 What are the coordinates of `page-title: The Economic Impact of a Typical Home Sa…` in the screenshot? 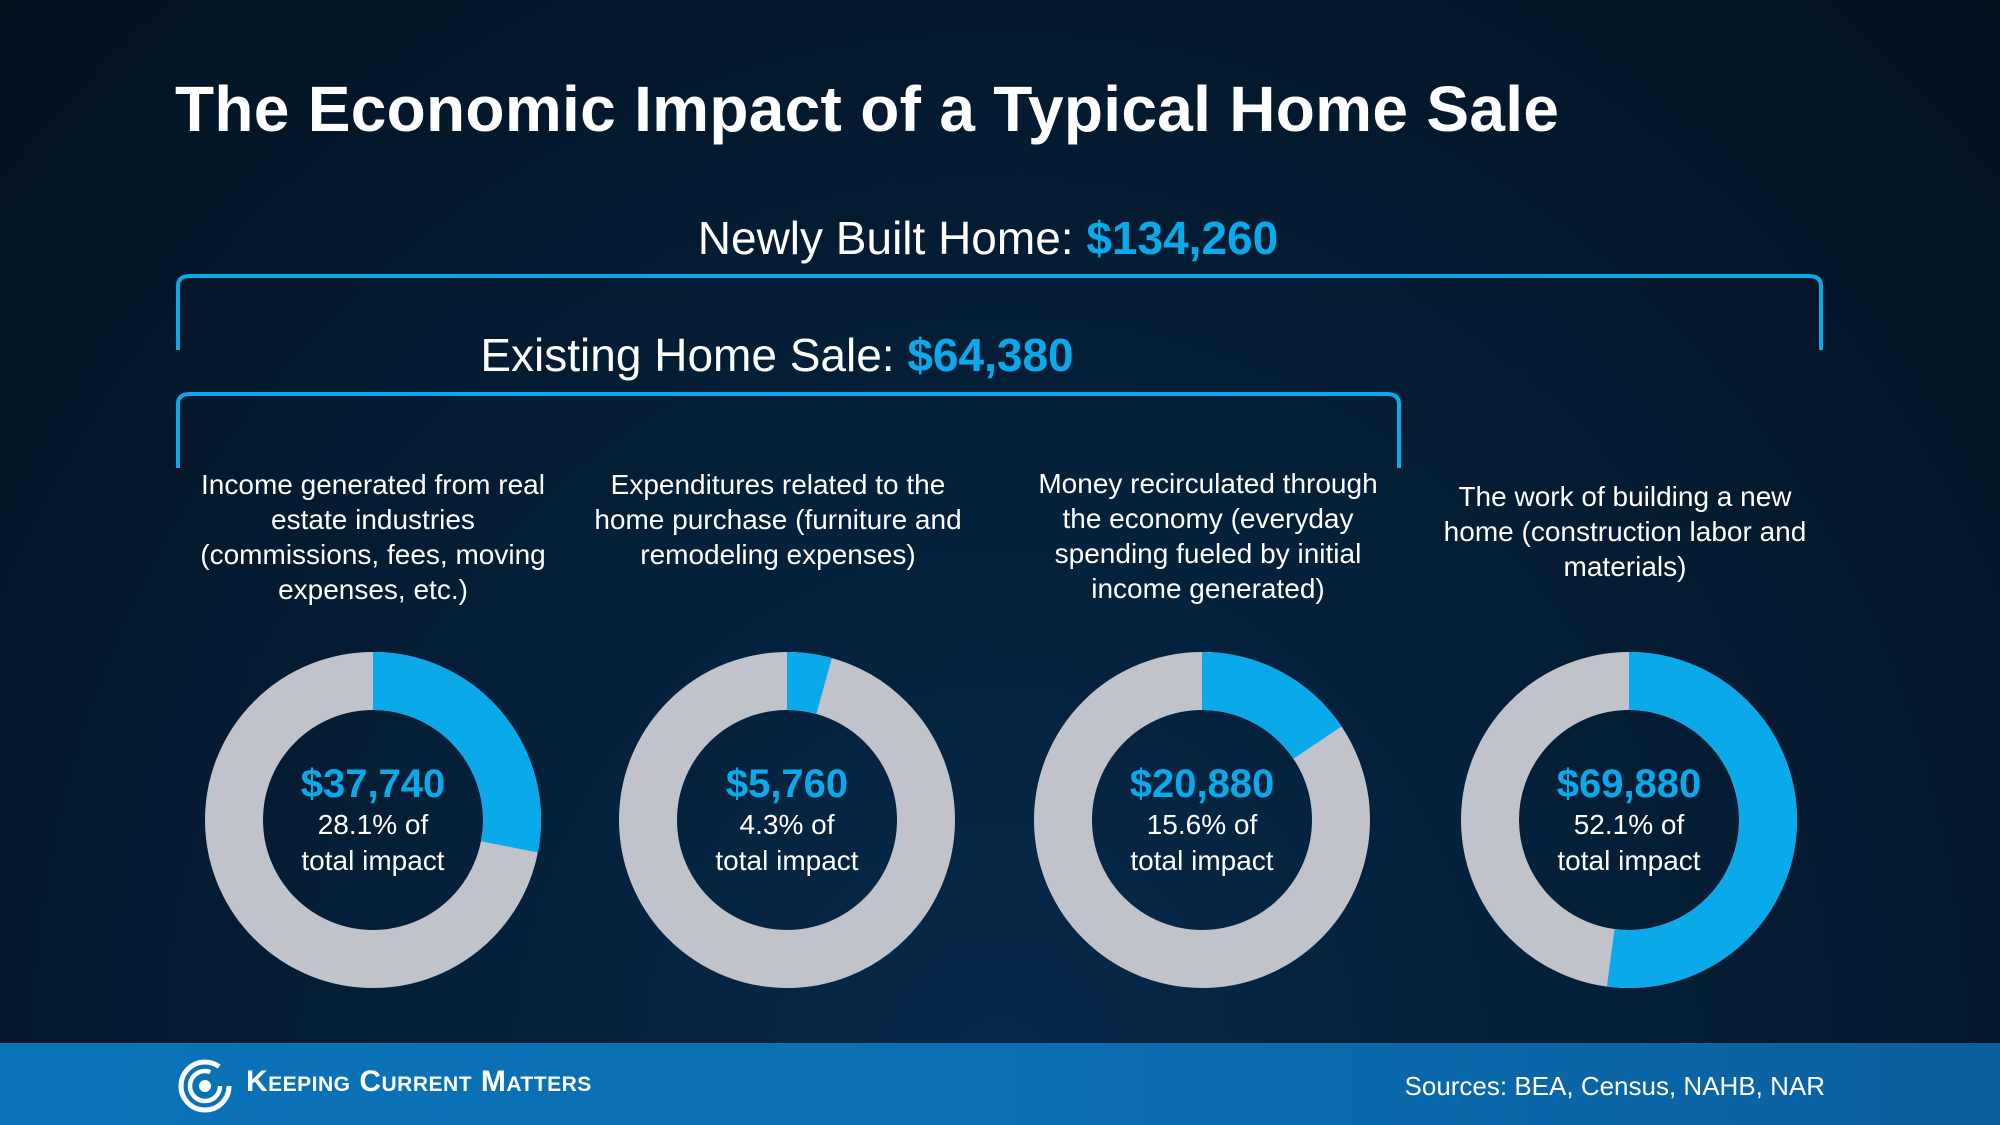 It's located at (867, 109).